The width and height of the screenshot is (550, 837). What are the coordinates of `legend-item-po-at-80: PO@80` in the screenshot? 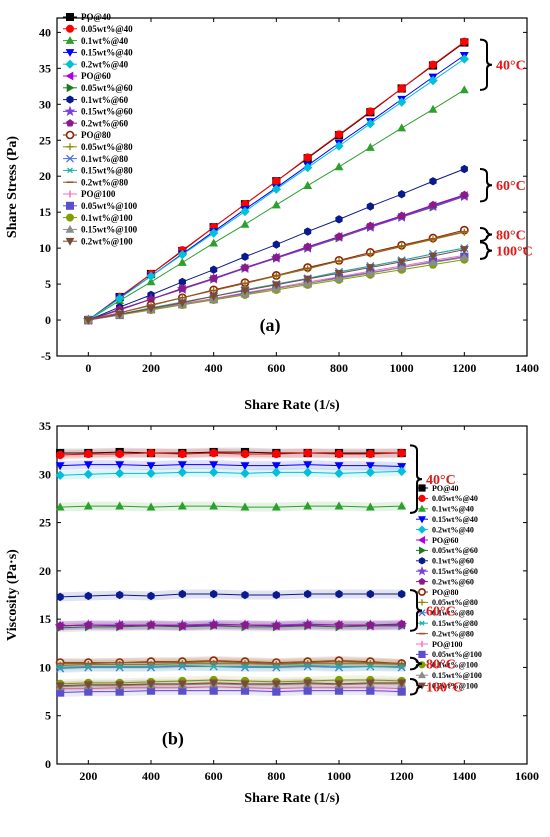 It's located at (87, 135).